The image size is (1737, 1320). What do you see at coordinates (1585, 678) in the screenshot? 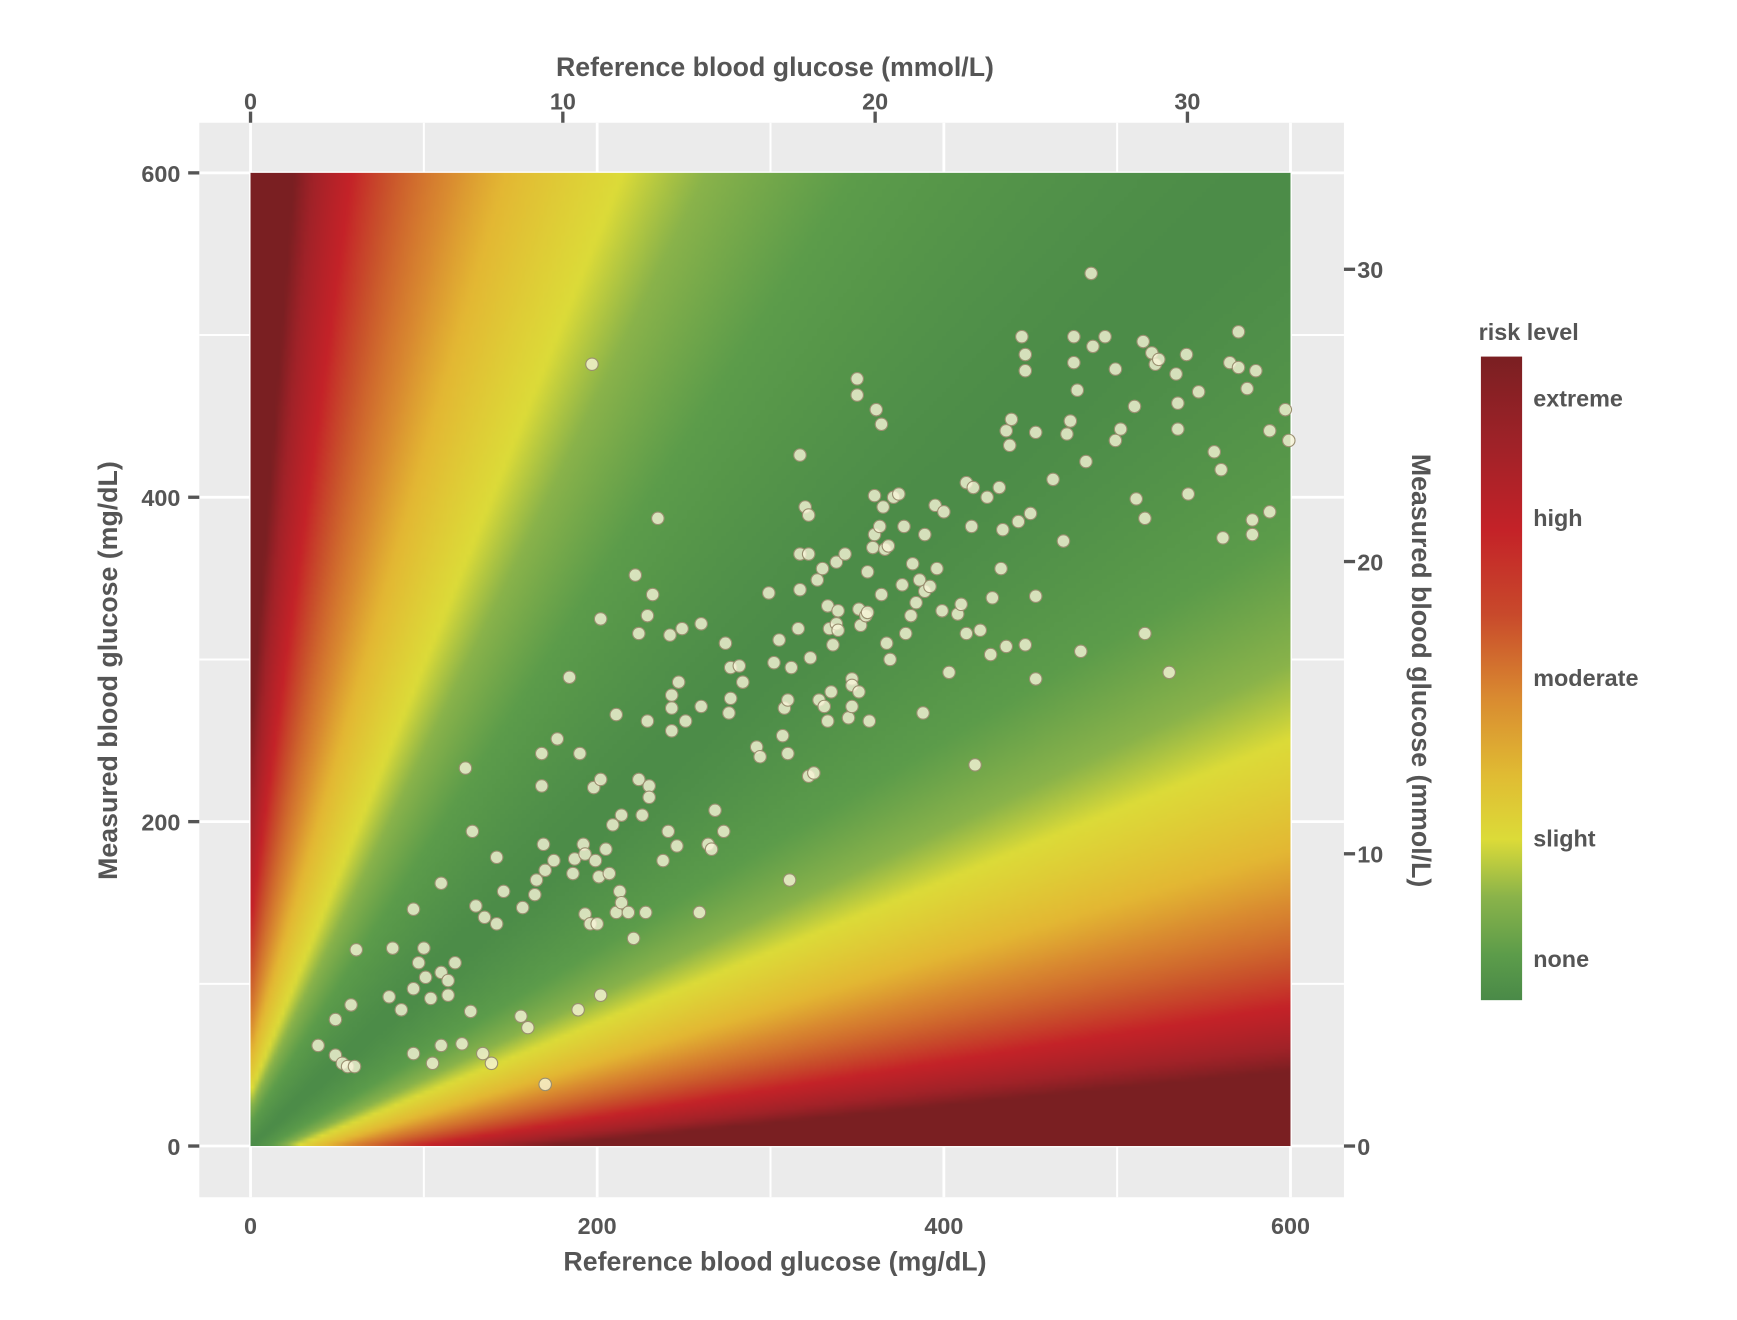
I see `legend-label-moderate: moderate` at bounding box center [1585, 678].